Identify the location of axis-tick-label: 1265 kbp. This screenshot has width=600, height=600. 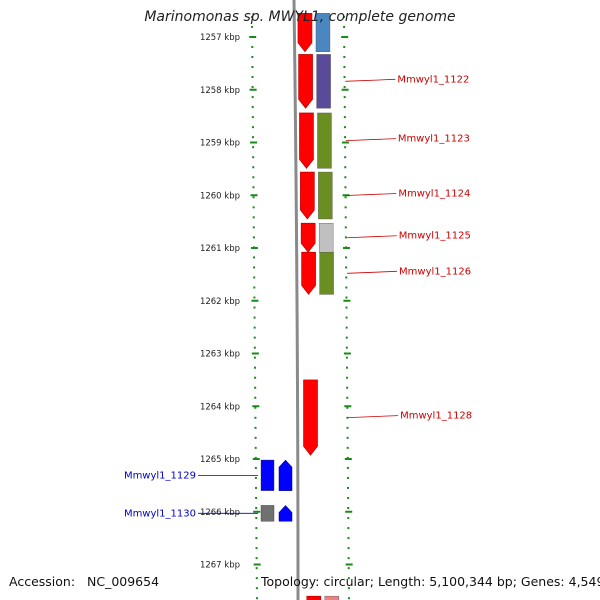
(220, 460).